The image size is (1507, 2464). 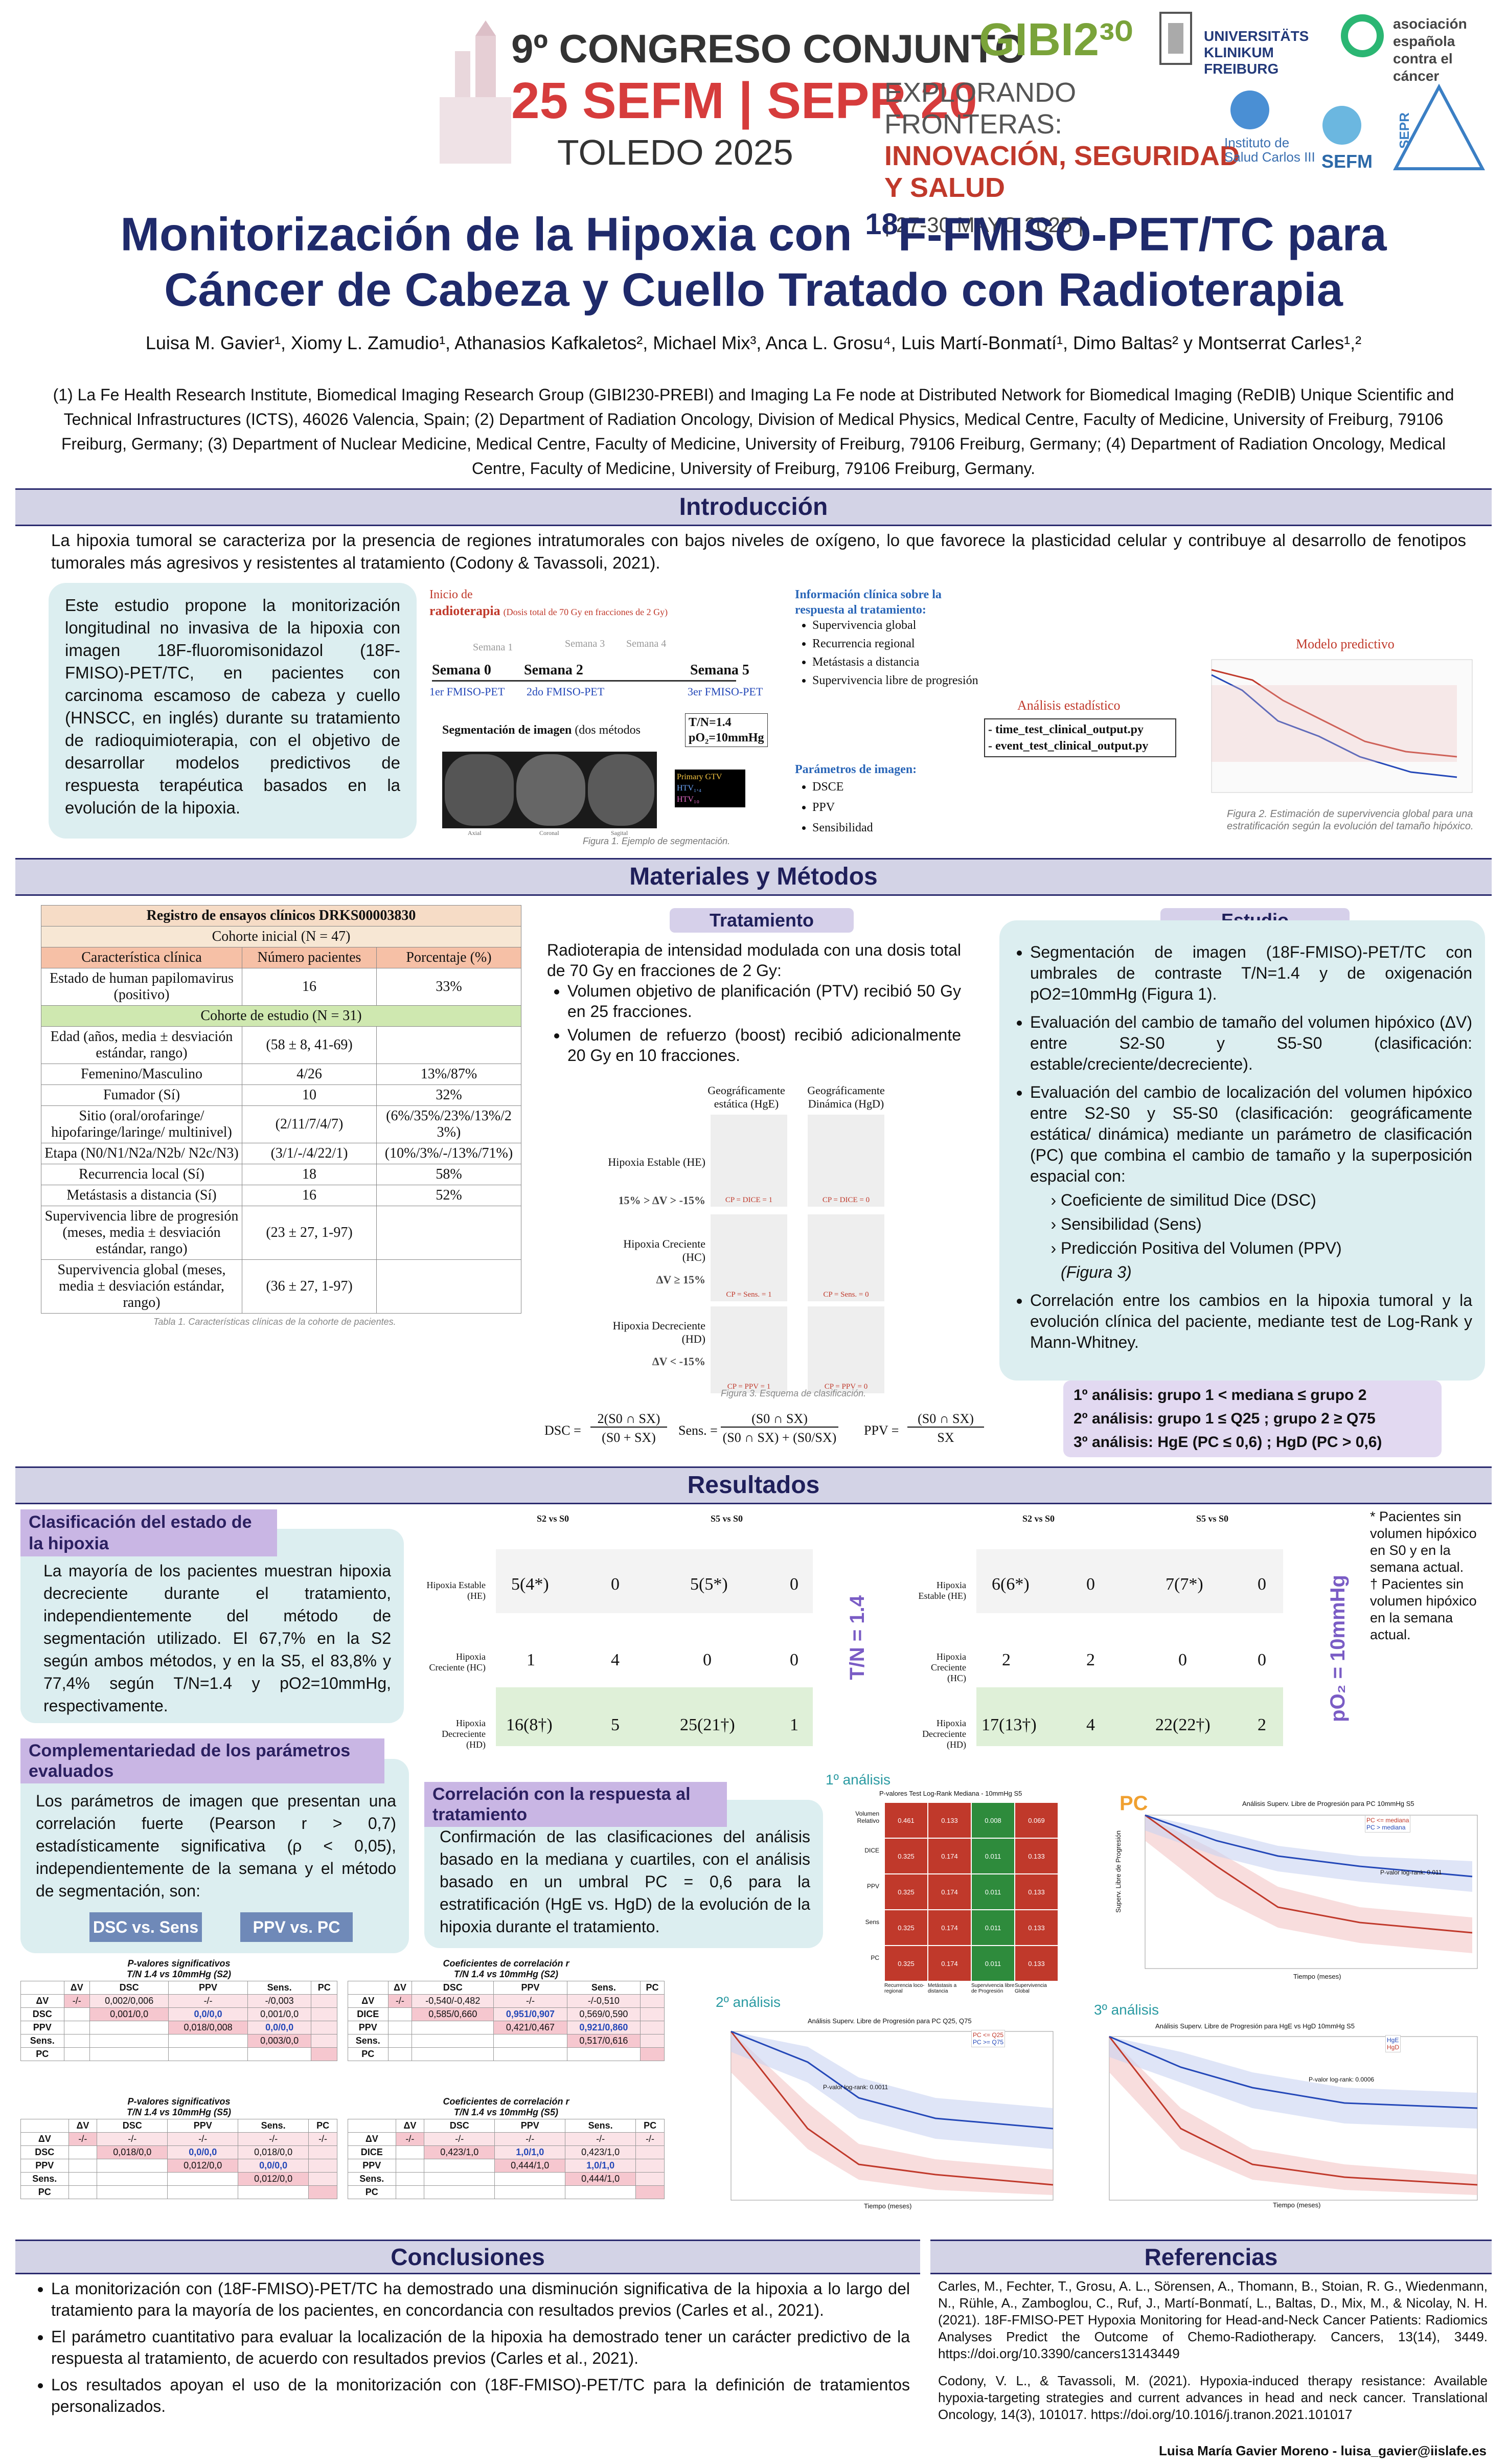 What do you see at coordinates (656, 1162) in the screenshot?
I see `scheme-he: Hipoxia Estable (HE)` at bounding box center [656, 1162].